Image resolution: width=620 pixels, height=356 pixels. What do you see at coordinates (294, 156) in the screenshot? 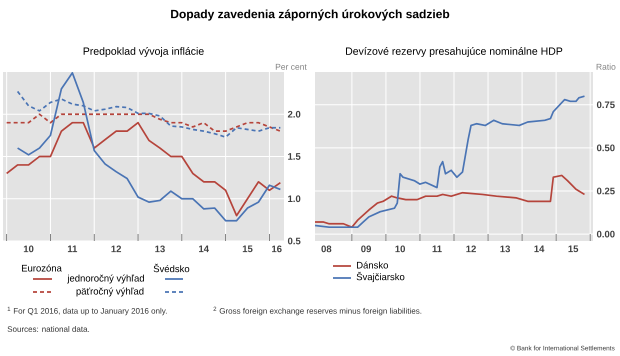
I see `y-tick-label: 1.5` at bounding box center [294, 156].